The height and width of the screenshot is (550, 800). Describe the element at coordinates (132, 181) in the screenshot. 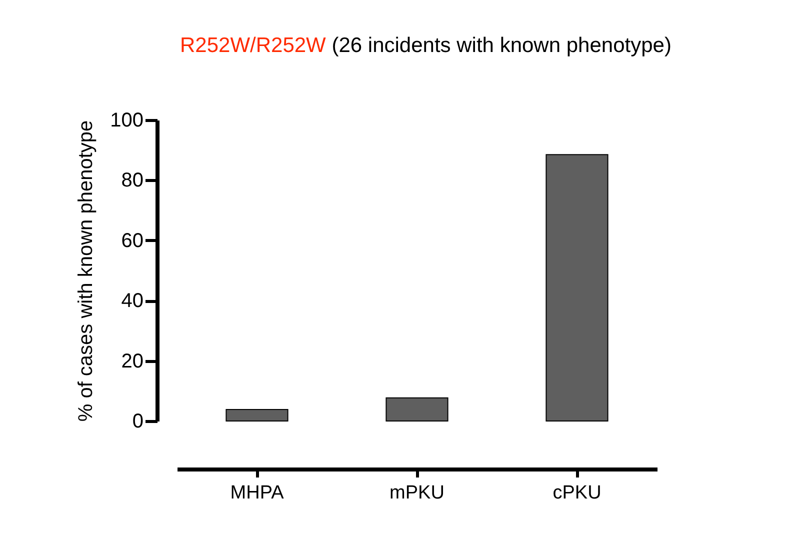

I see `y-tick-label: 80` at that location.